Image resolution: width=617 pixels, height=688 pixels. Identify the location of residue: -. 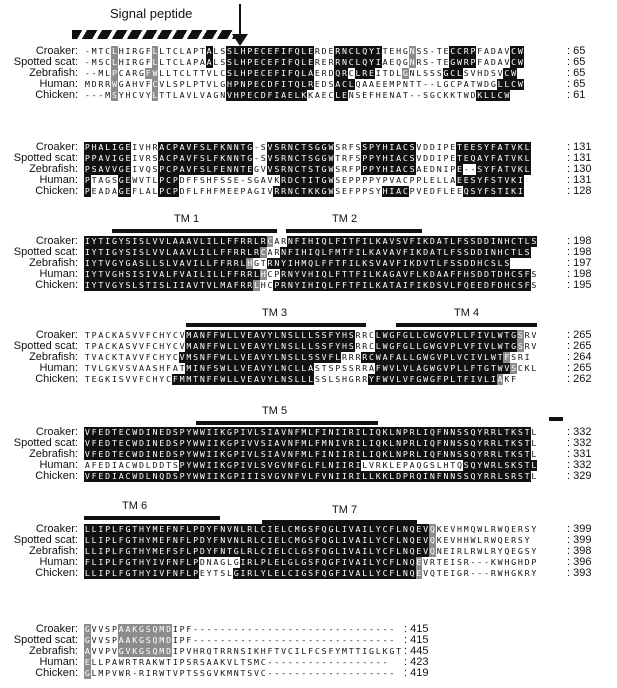
(304, 640).